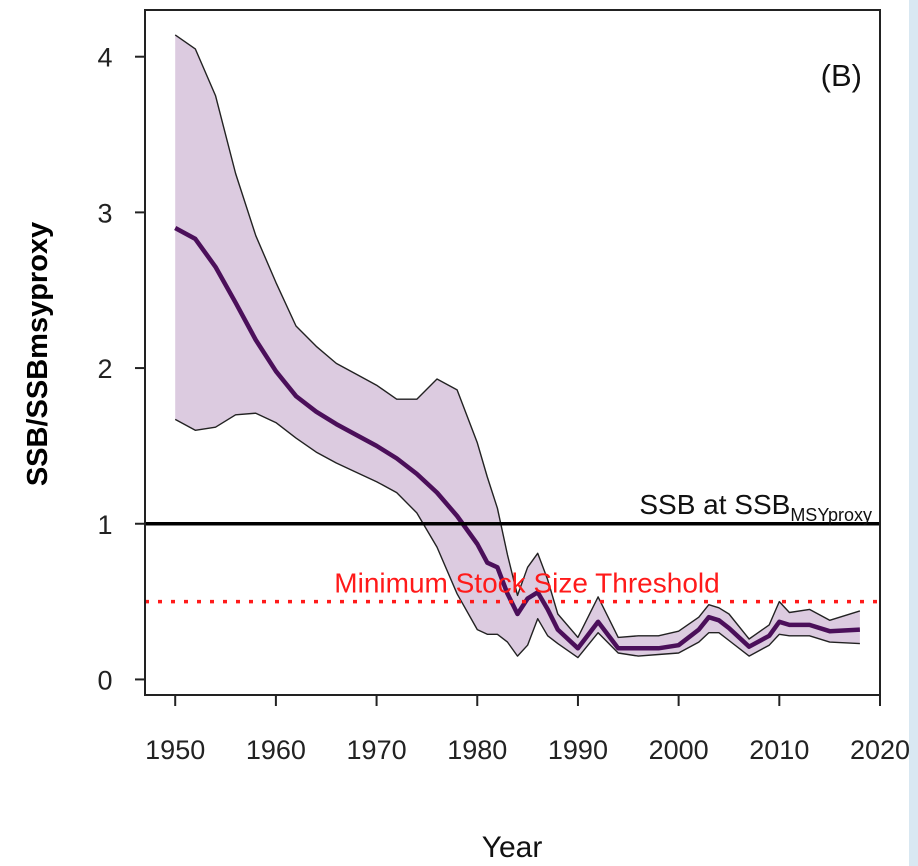 This screenshot has height=866, width=918. I want to click on x-axis-title: Year, so click(512, 847).